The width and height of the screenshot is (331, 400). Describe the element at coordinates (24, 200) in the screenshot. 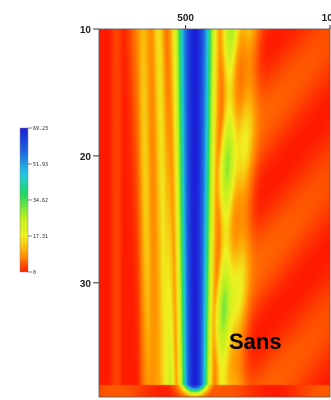

I see `colorbar-gradient` at that location.